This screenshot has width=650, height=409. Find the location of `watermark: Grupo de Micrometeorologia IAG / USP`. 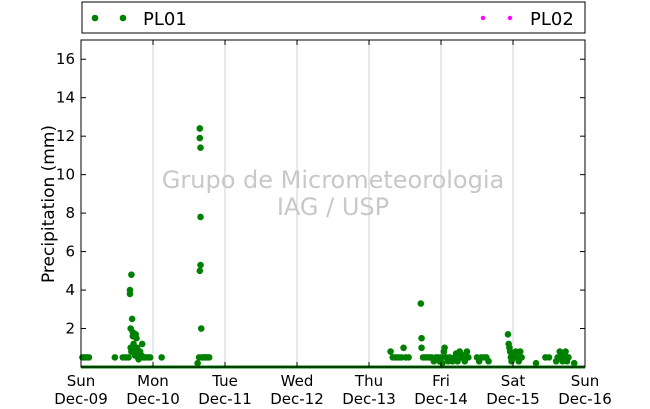

watermark: Grupo de Micrometeorologia IAG / USP is located at coordinates (333, 193).